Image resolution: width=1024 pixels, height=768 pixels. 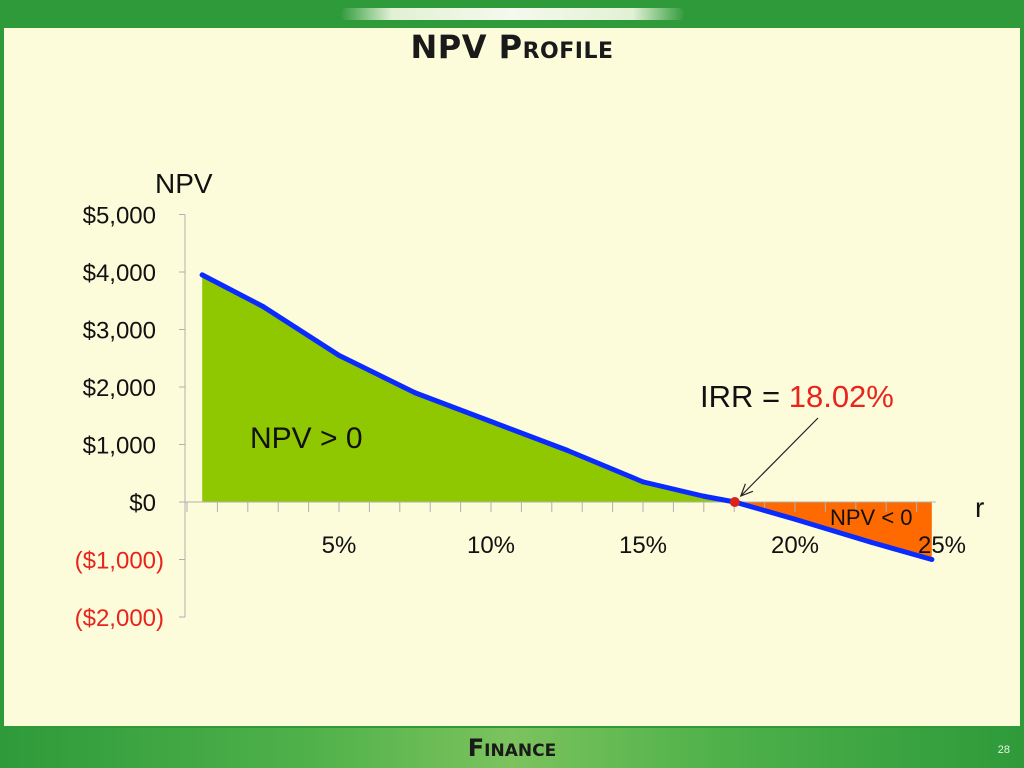 What do you see at coordinates (119, 216) in the screenshot?
I see `y-tick-label: $5,000` at bounding box center [119, 216].